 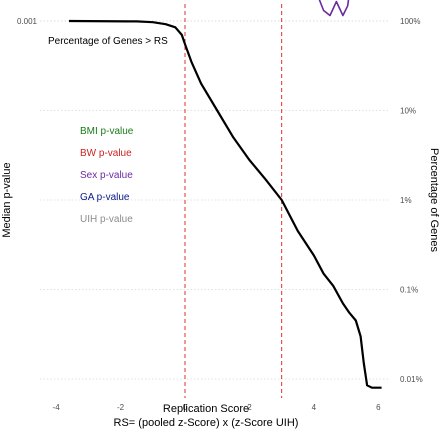 What do you see at coordinates (106, 153) in the screenshot?
I see `legend-item: BW p-value` at bounding box center [106, 153].